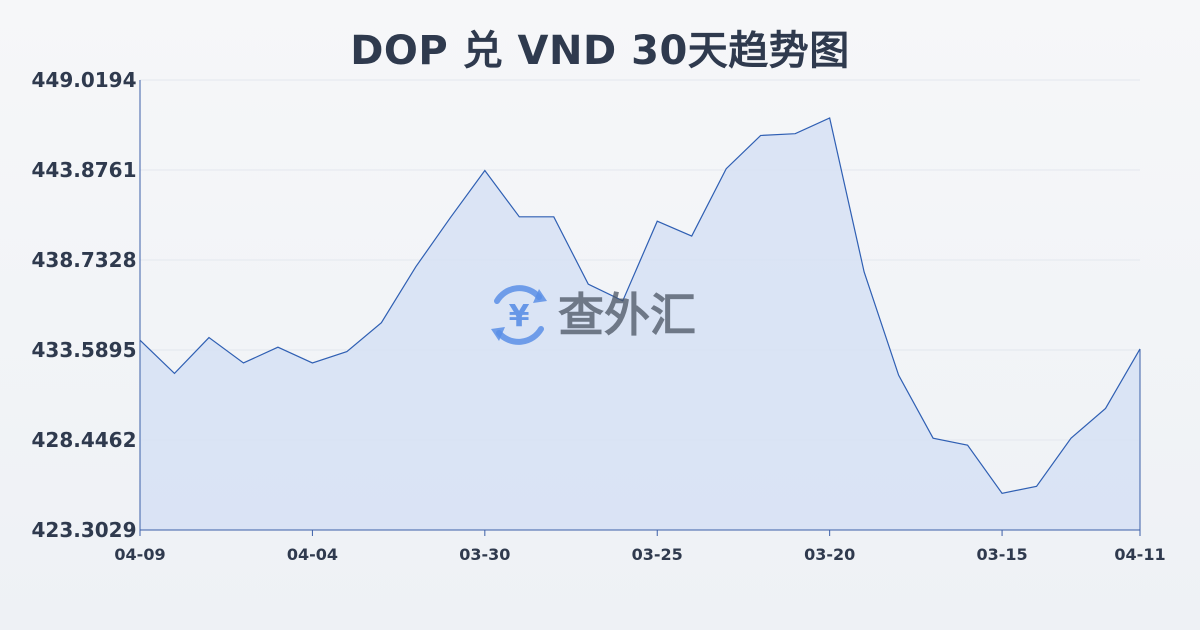 This screenshot has height=630, width=1200. What do you see at coordinates (83, 350) in the screenshot?
I see `y-tick-label: 433.5895` at bounding box center [83, 350].